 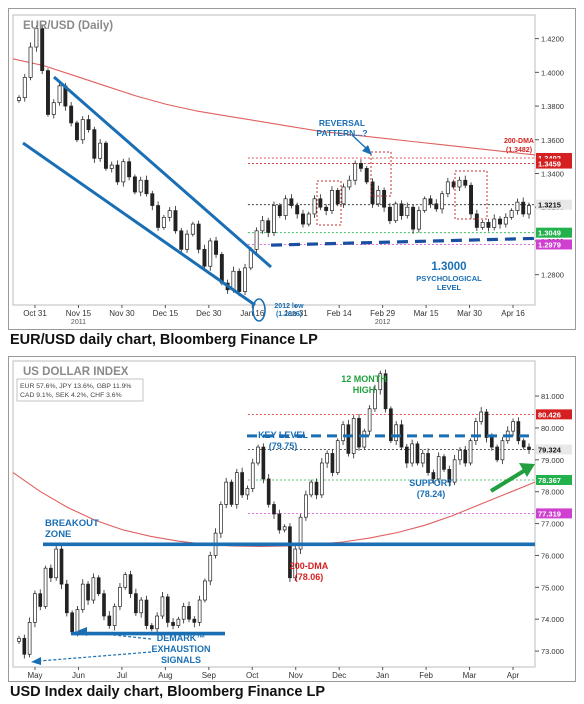 I want to click on uptrend-arrow, so click(x=509, y=480).